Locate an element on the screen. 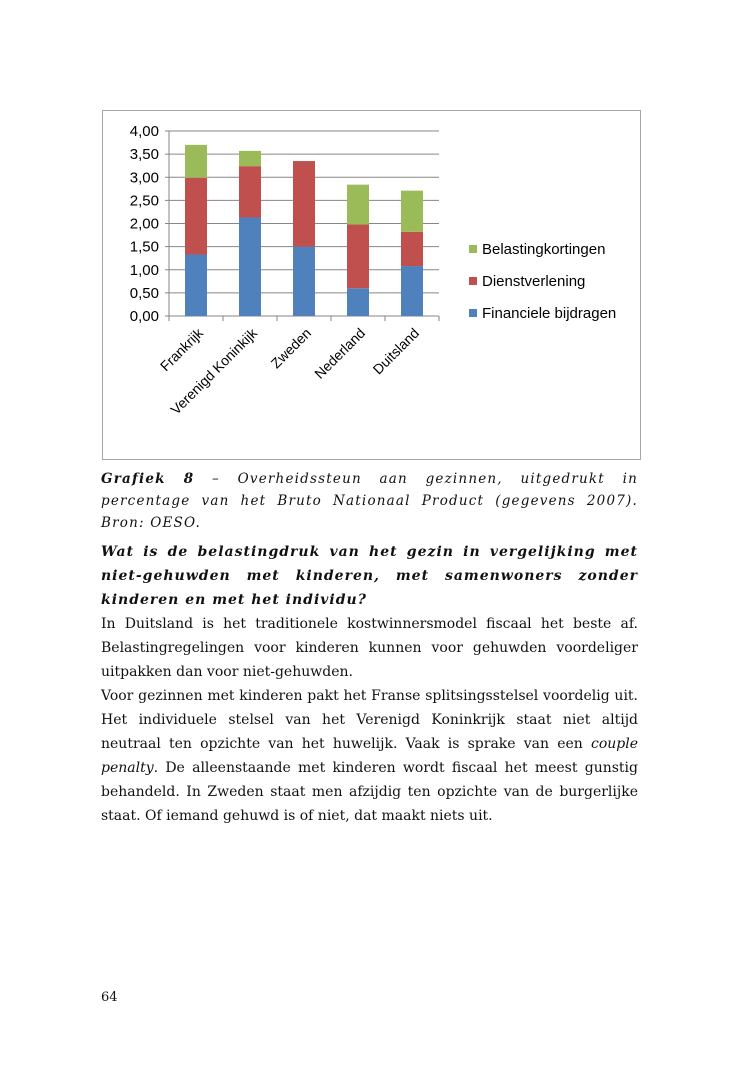  x-tick-label: Duitsland is located at coordinates (396, 351).